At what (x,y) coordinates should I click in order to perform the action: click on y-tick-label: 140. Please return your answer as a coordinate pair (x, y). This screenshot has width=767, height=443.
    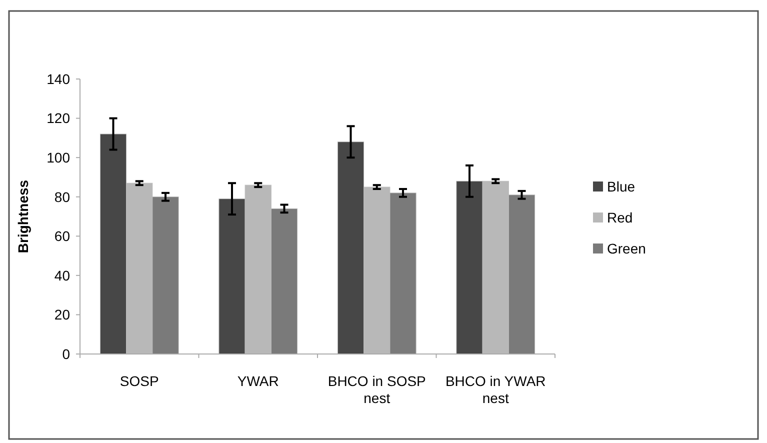
    Looking at the image, I should click on (58, 78).